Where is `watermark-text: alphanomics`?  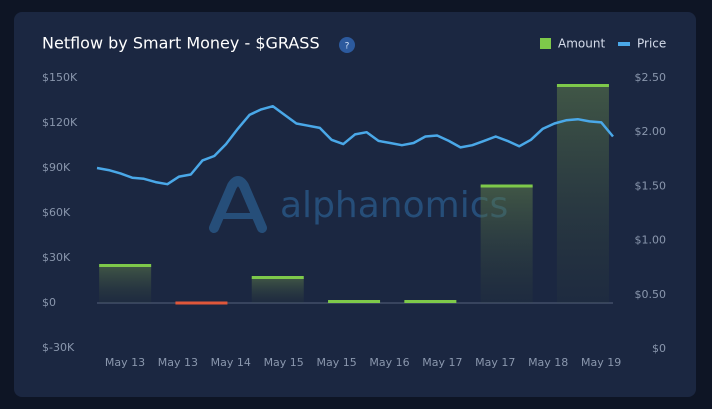 watermark-text: alphanomics is located at coordinates (394, 205).